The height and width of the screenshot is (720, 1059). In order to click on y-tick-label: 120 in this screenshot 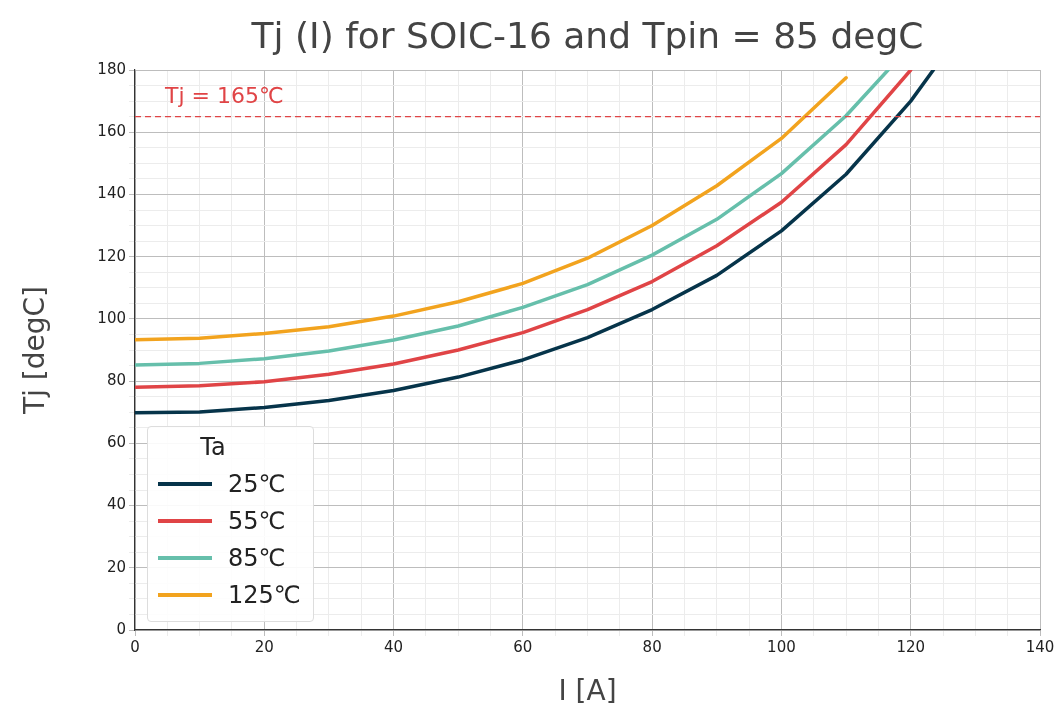, I will do `click(111, 255)`.